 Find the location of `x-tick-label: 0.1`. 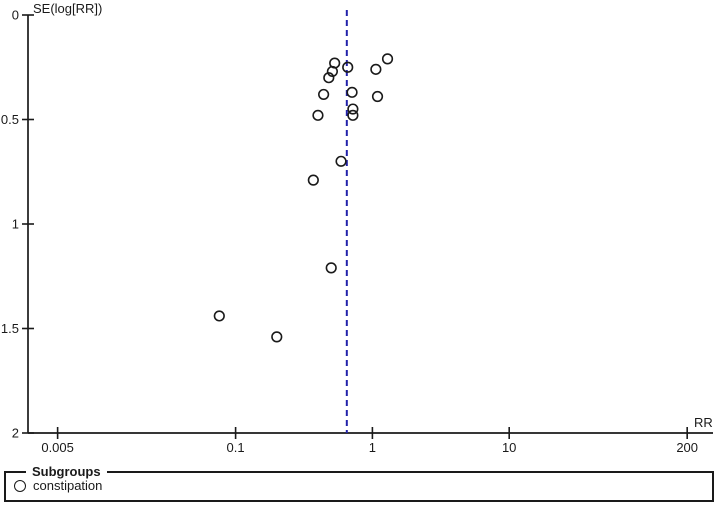

x-tick-label: 0.1 is located at coordinates (236, 447).